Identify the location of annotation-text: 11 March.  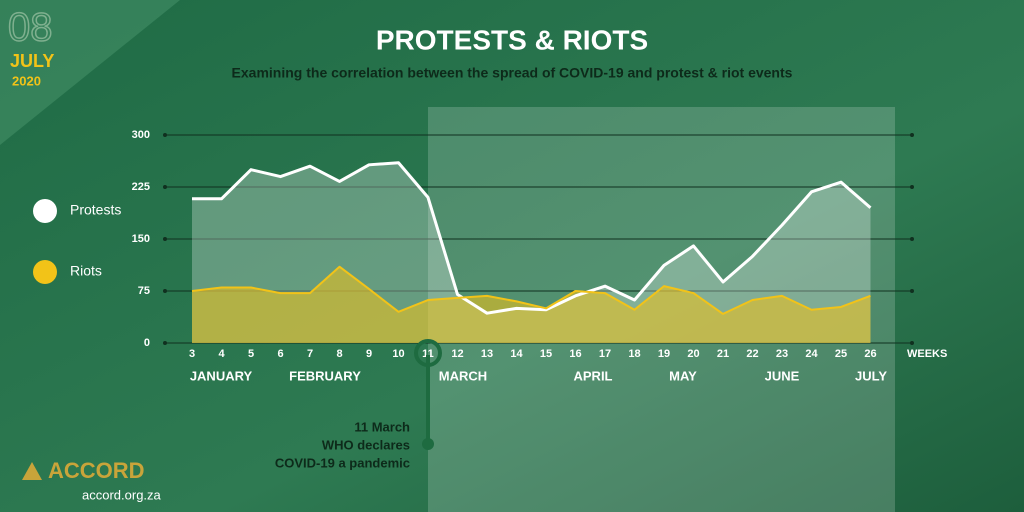
(382, 426).